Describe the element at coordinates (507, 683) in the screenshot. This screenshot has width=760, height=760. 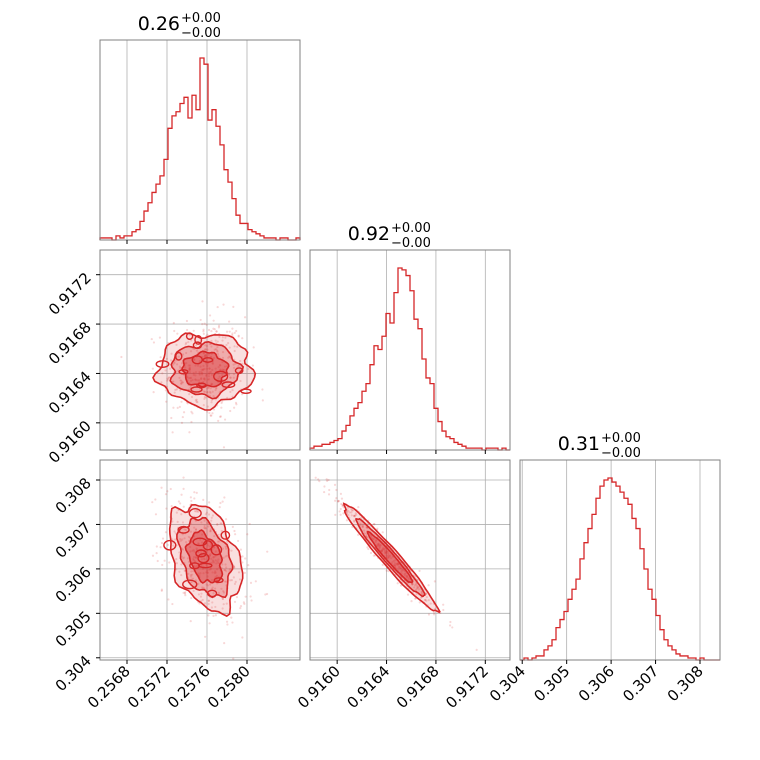
I see `x-tick-label: 0.304` at that location.